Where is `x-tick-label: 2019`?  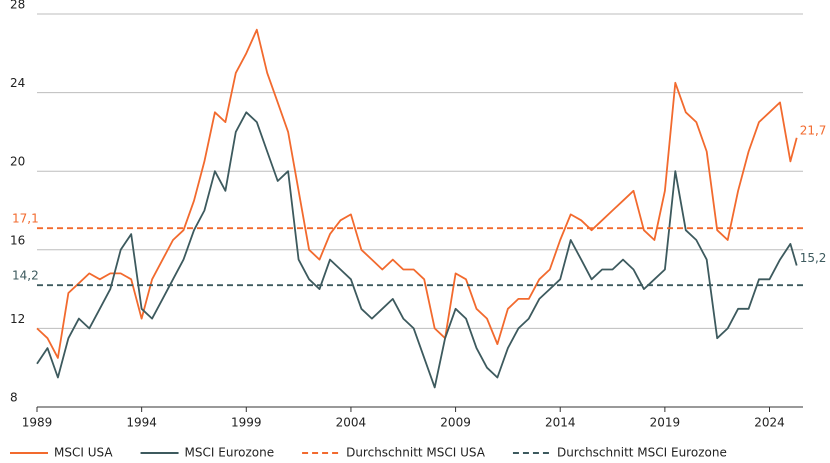 x-tick-label: 2019 is located at coordinates (665, 423).